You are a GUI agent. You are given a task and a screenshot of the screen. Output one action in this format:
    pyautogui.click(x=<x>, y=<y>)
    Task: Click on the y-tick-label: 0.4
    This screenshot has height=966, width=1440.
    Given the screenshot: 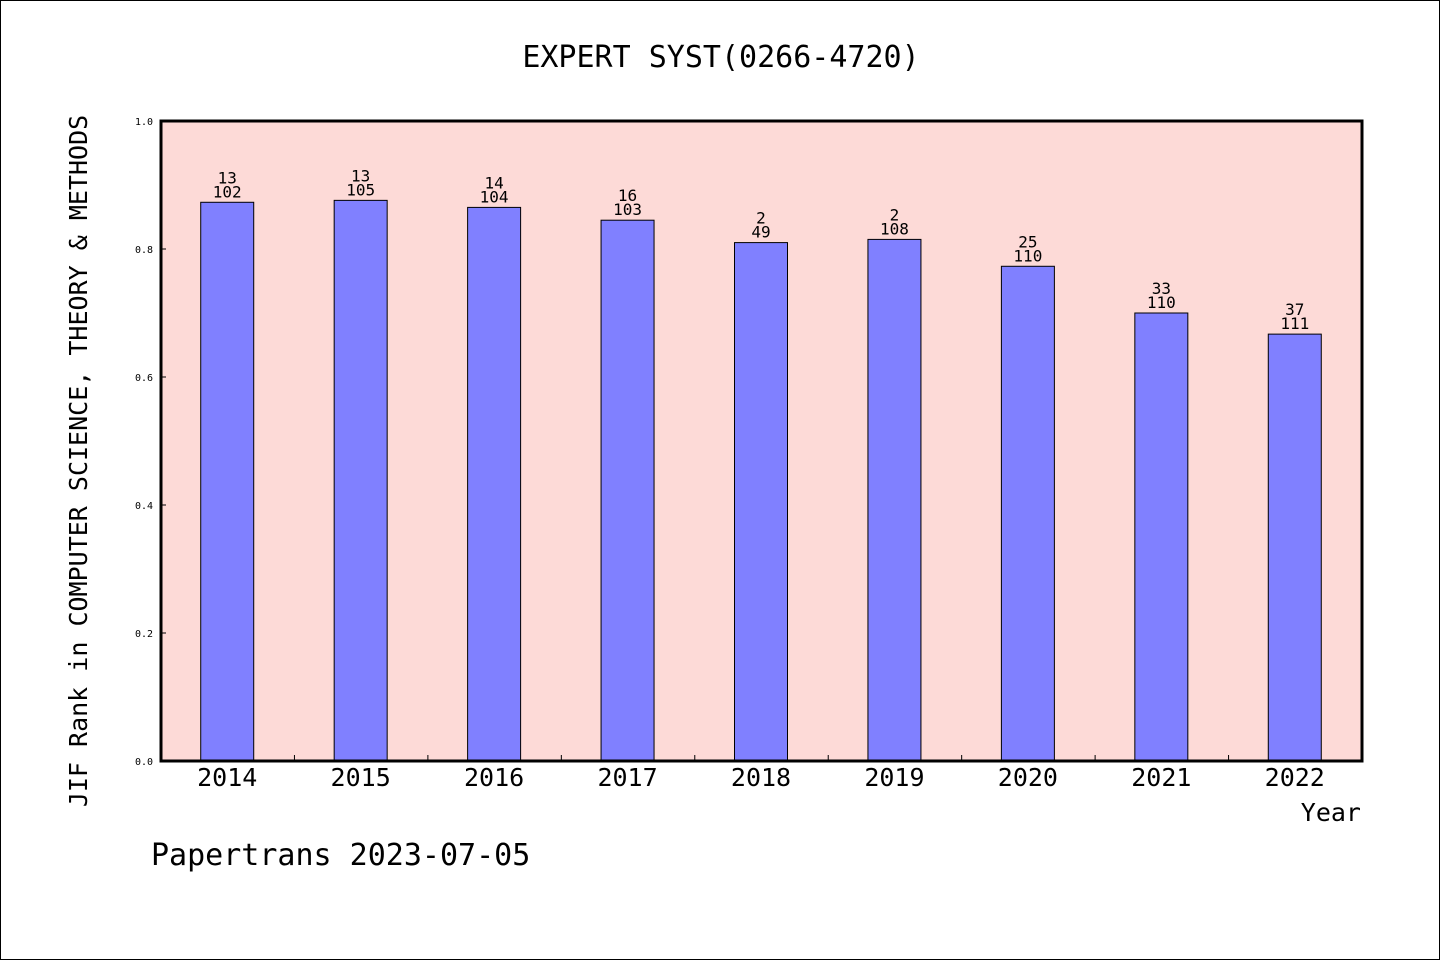 What is the action you would take?
    pyautogui.click(x=144, y=506)
    